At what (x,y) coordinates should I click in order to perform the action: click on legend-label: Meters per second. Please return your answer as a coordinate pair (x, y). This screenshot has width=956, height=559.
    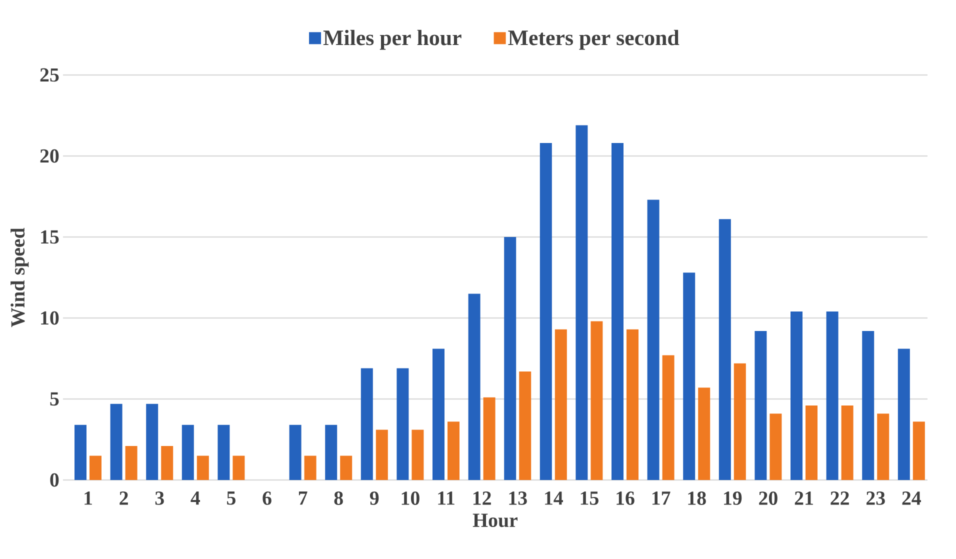
    Looking at the image, I should click on (594, 40).